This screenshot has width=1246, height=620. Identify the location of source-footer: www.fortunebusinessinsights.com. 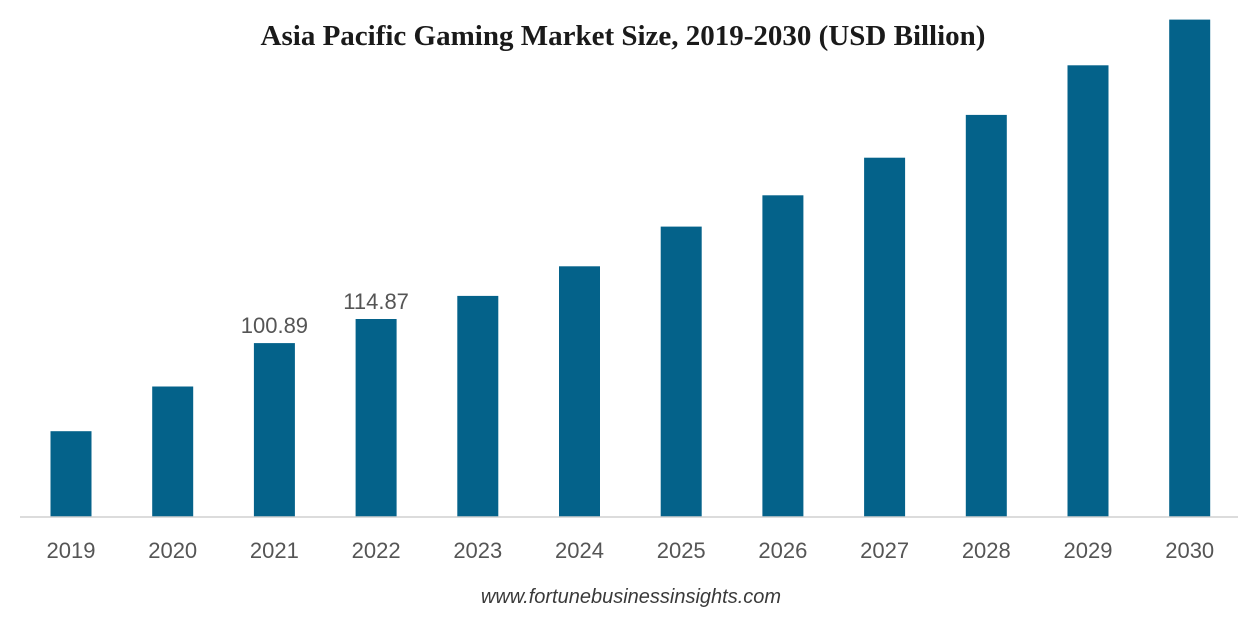
(631, 597).